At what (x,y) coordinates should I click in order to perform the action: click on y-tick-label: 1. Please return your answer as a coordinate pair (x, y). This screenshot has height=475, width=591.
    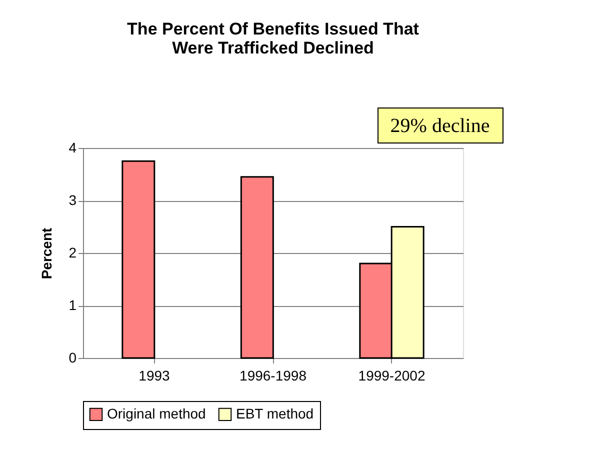
    Looking at the image, I should click on (72, 305).